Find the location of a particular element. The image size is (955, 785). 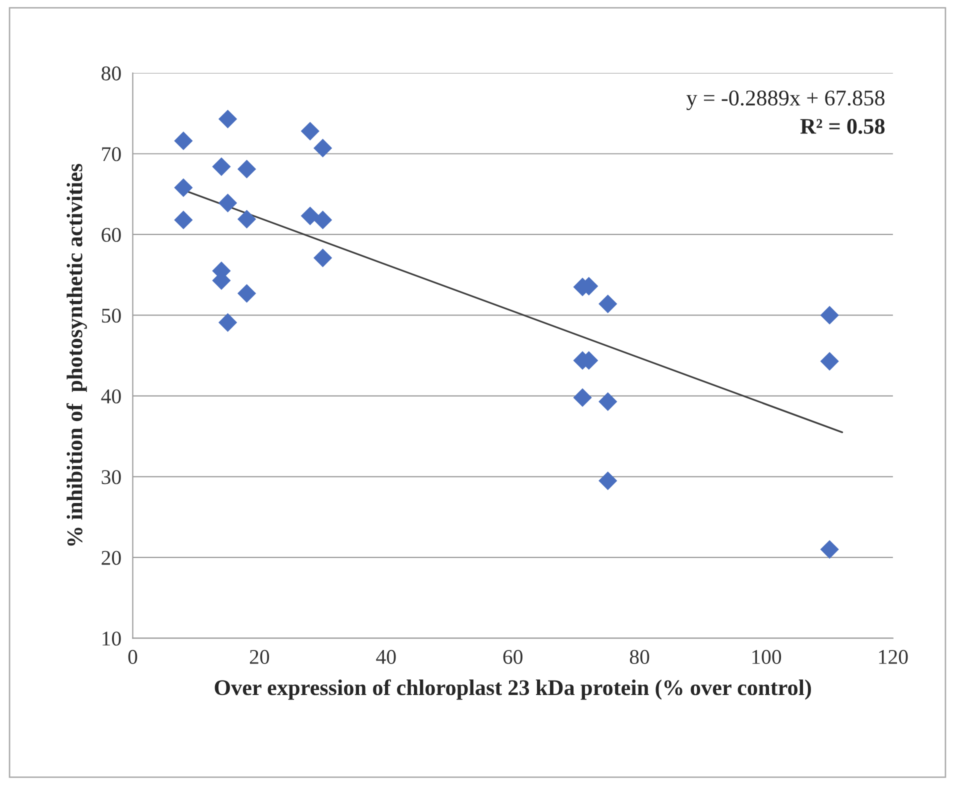

annotation: y = -0.2889x + 67.858 is located at coordinates (785, 100).